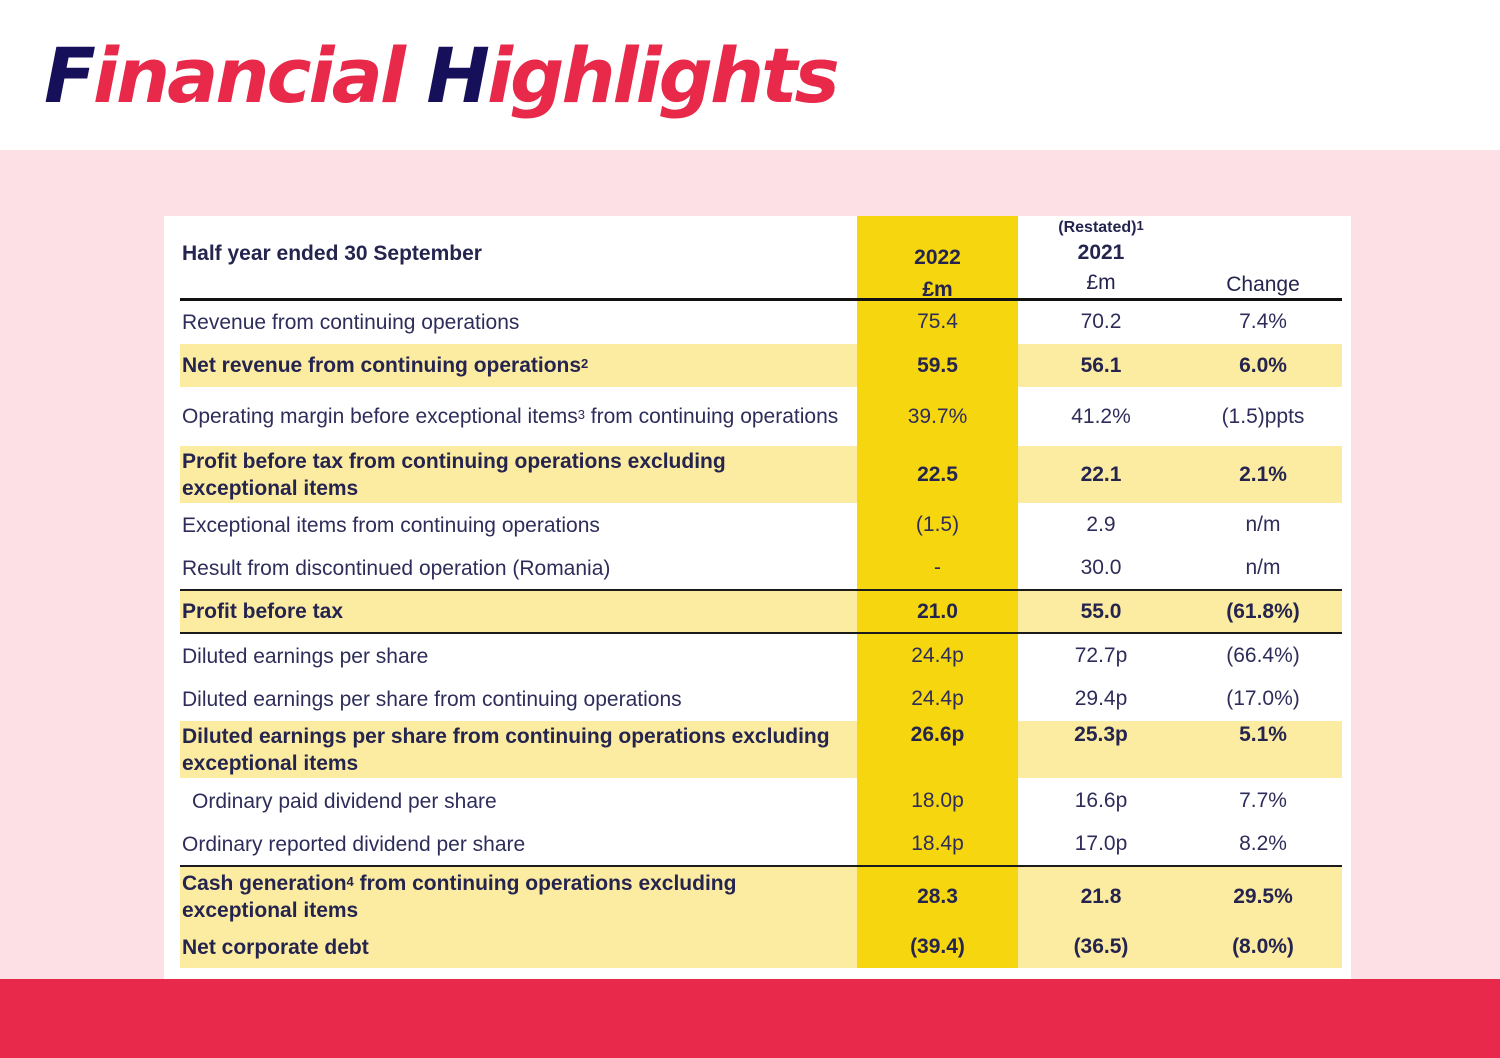 This screenshot has width=1500, height=1058. Describe the element at coordinates (937, 611) in the screenshot. I see `value-2022: 21.0` at that location.